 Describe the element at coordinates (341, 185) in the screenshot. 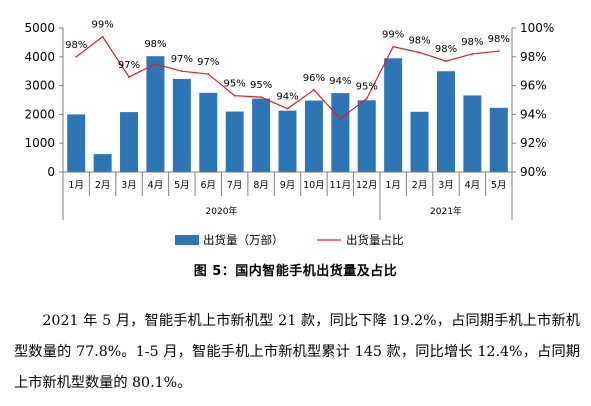

I see `x-tick-label: 11月` at that location.